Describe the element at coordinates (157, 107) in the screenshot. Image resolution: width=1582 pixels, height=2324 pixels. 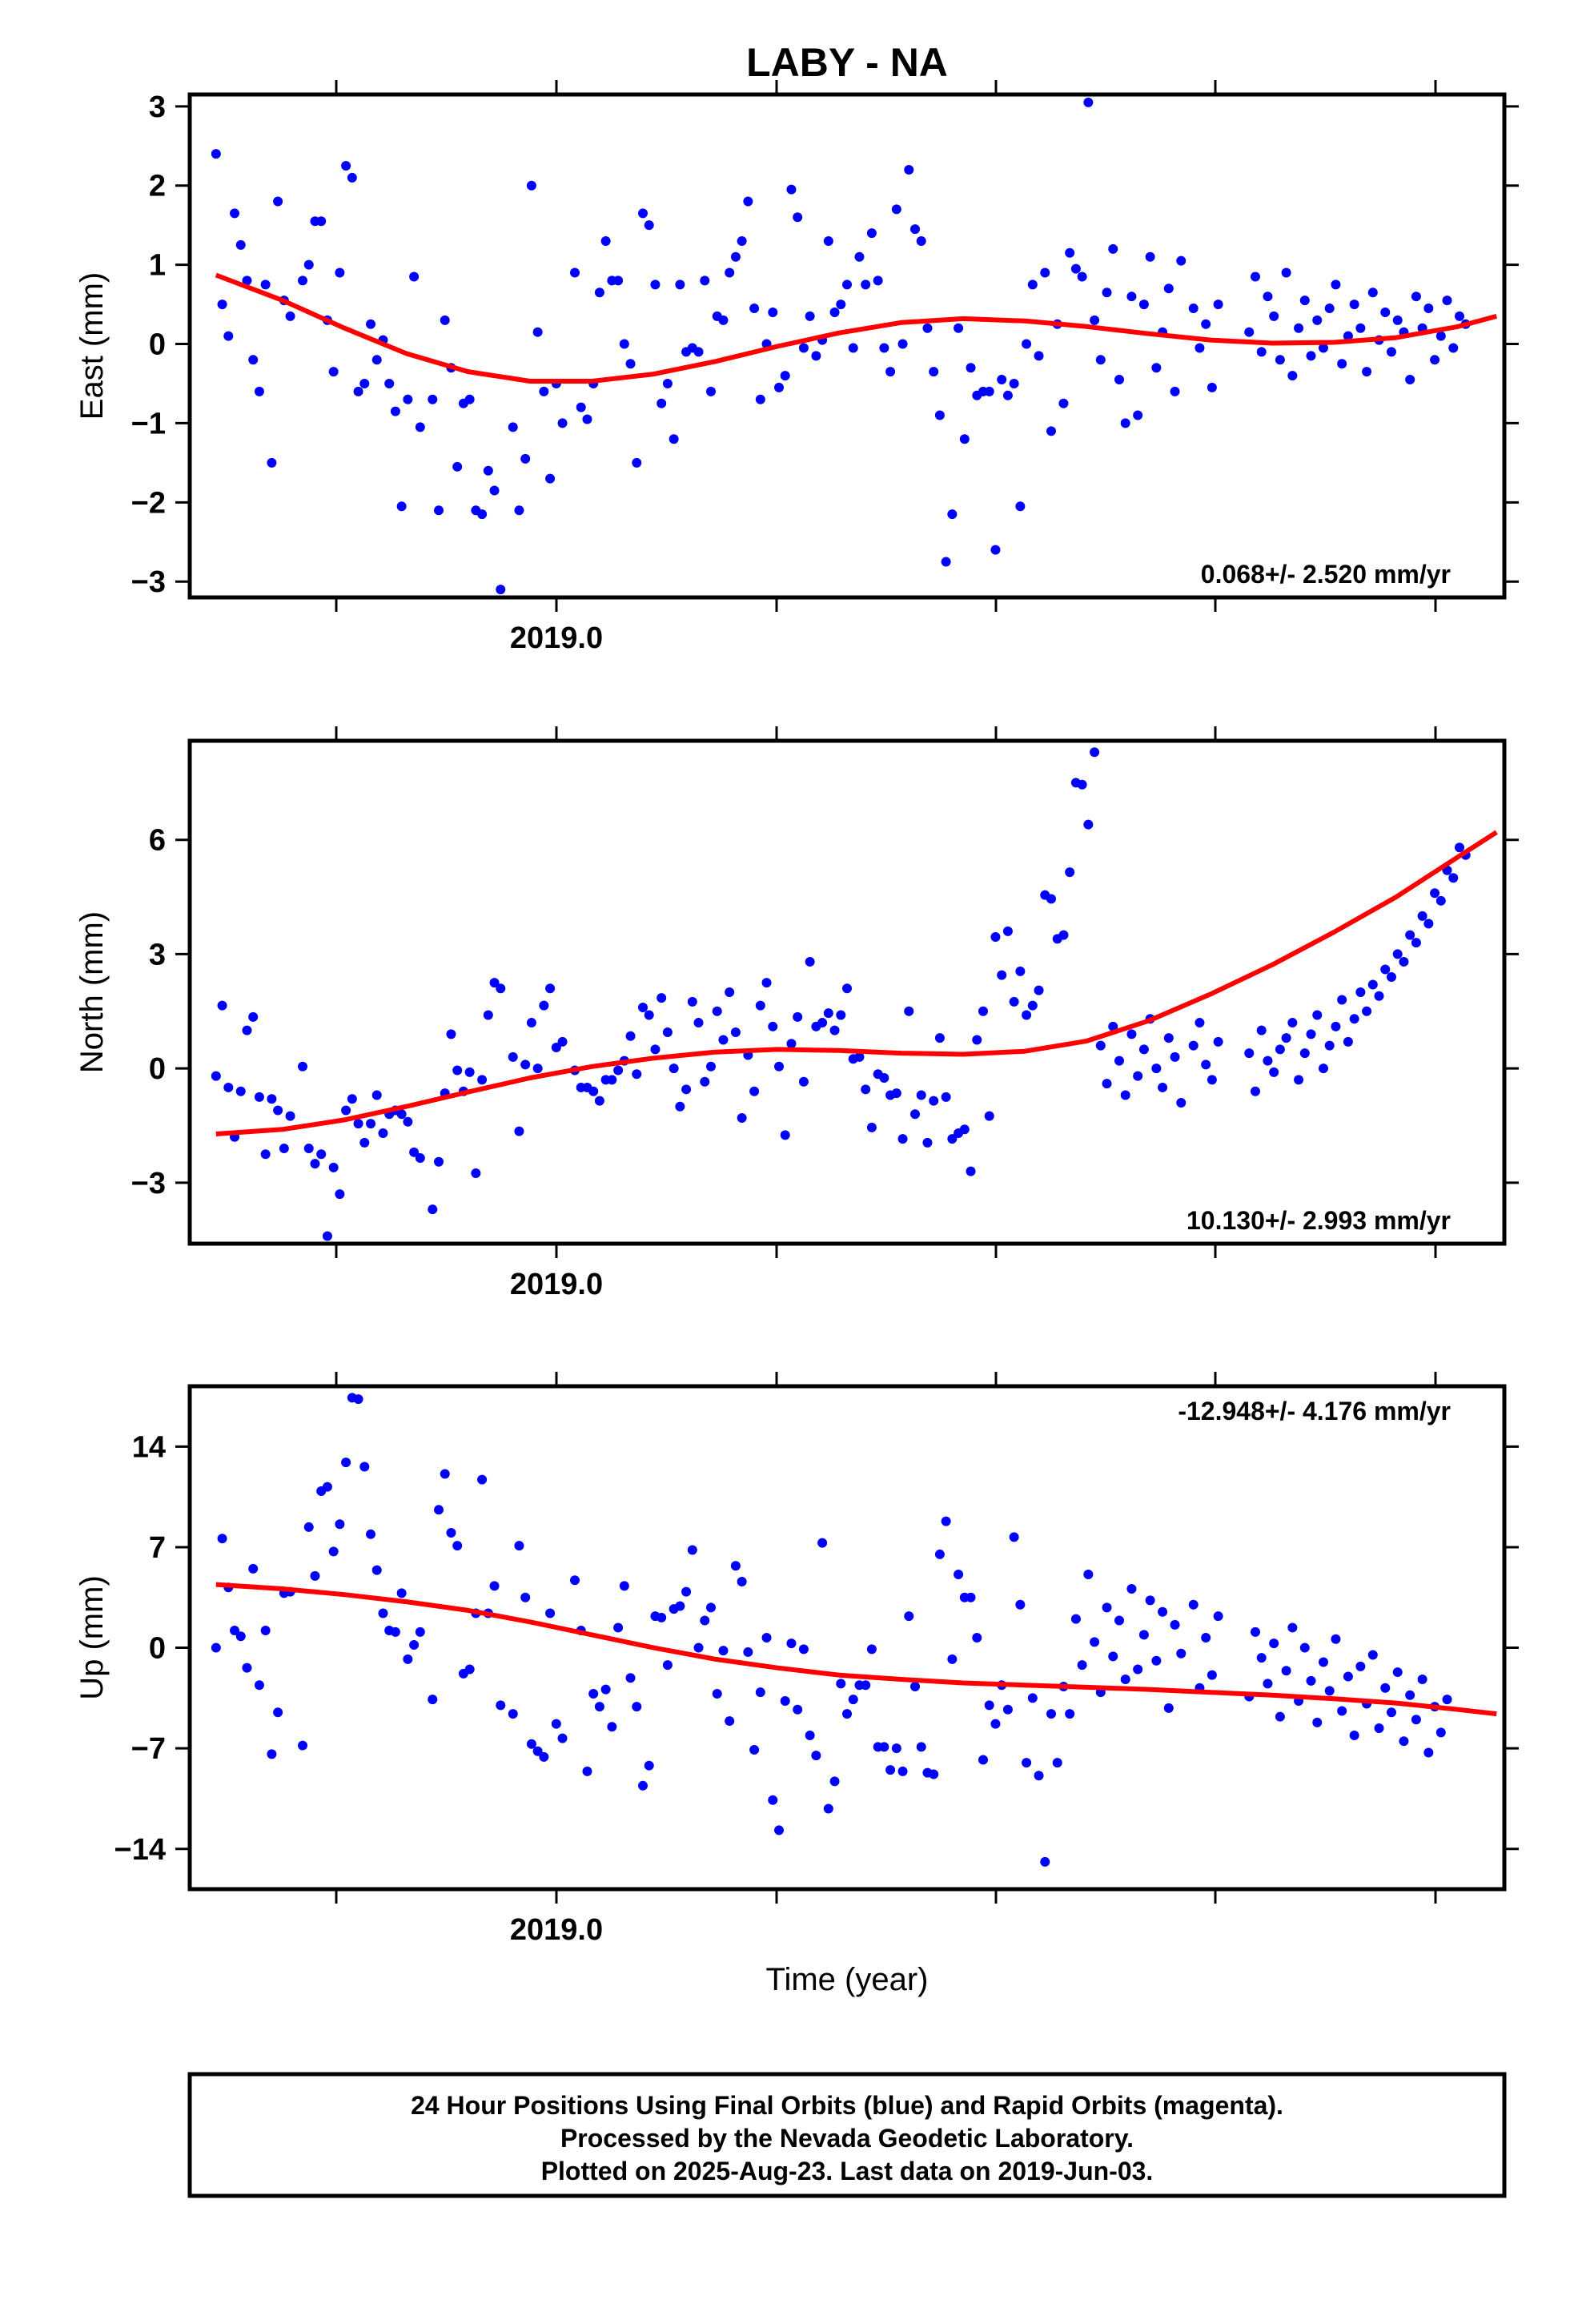
I see `y-tick-label: 3` at that location.